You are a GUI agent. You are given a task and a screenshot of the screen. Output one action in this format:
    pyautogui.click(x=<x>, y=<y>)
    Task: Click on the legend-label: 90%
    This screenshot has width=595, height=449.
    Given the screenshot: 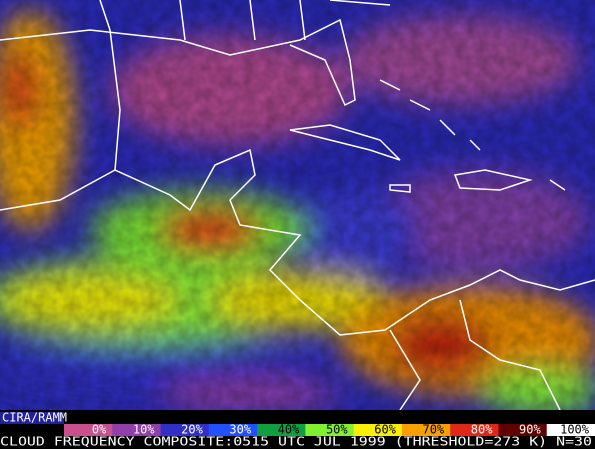 What is the action you would take?
    pyautogui.click(x=530, y=430)
    